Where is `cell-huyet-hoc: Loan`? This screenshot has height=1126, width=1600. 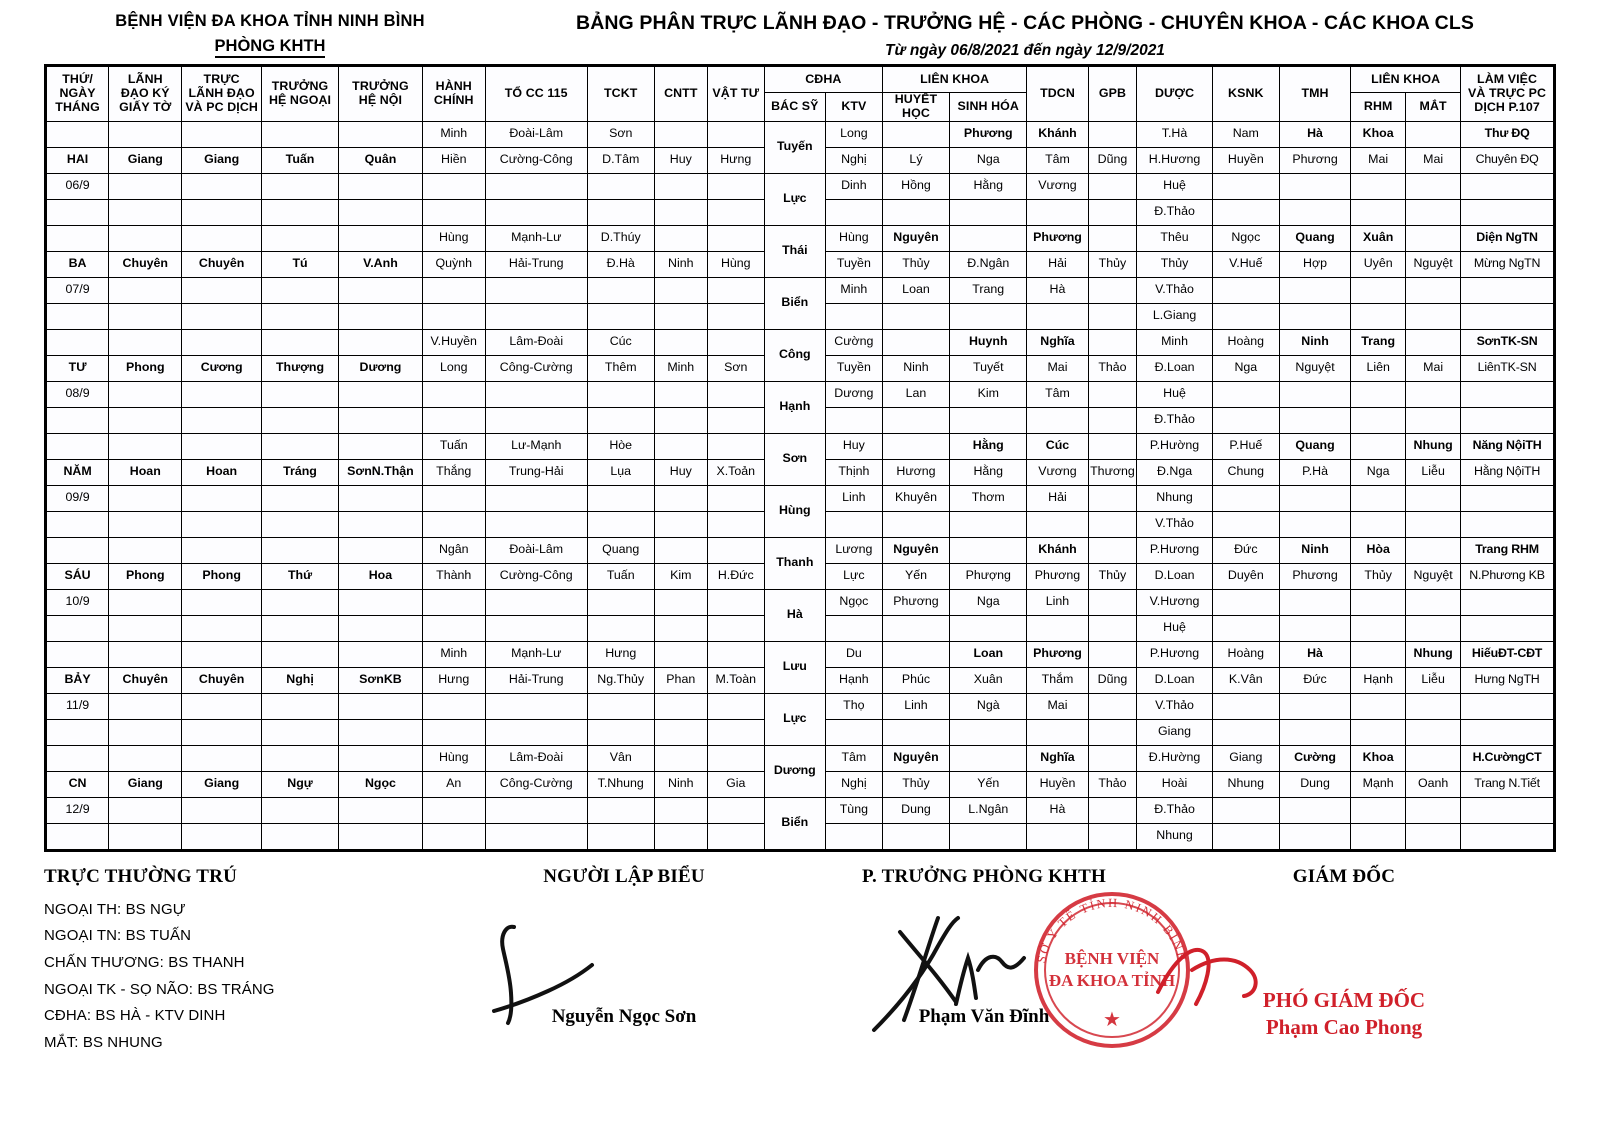 cell-huyet-hoc: Loan is located at coordinates (916, 290).